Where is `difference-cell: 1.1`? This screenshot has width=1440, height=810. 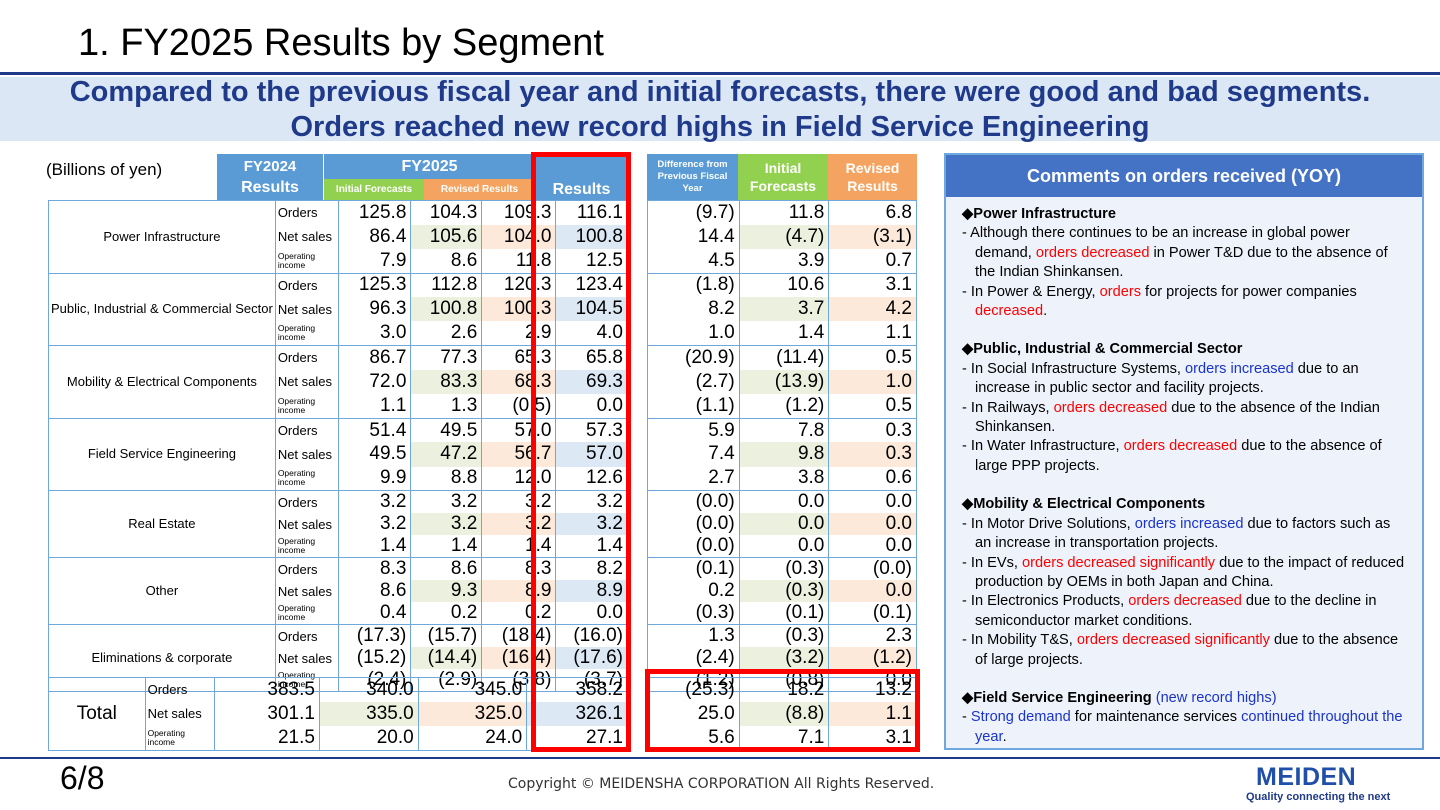 difference-cell: 1.1 is located at coordinates (872, 713).